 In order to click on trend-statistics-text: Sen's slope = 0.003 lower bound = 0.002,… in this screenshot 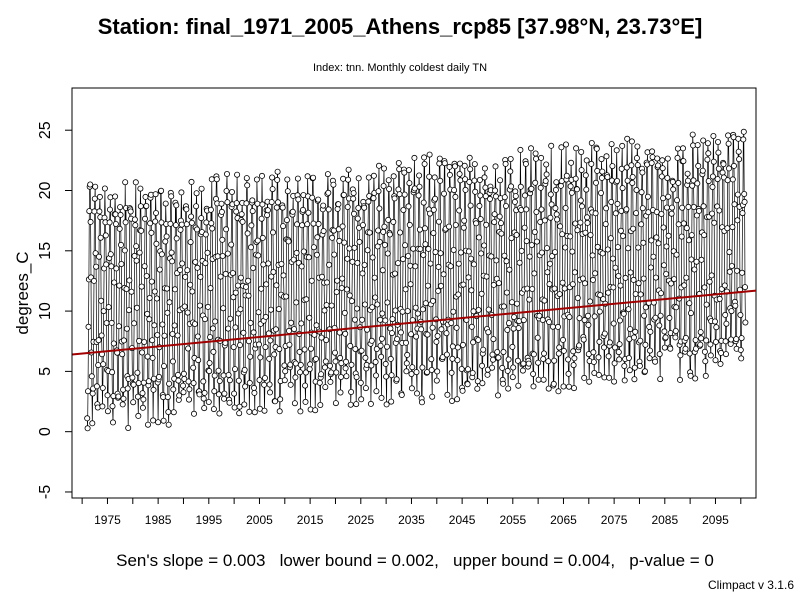, I will do `click(415, 560)`.